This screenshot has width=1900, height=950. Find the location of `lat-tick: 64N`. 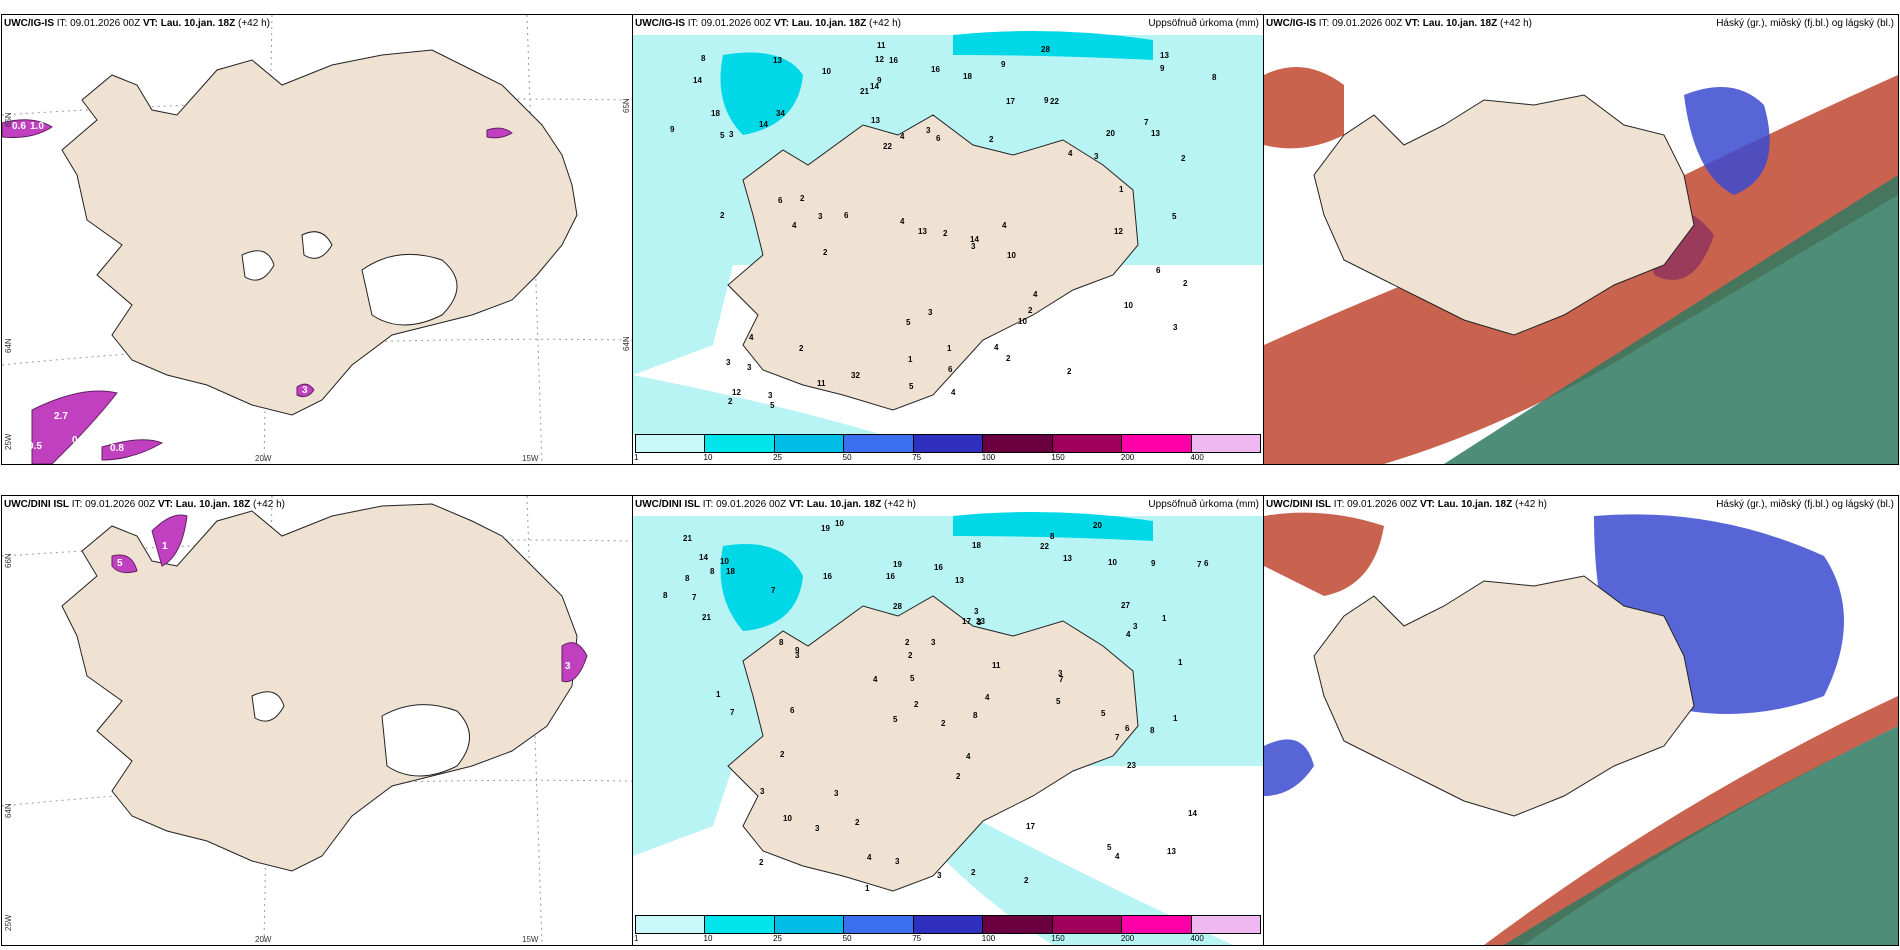

lat-tick: 64N is located at coordinates (8, 345).